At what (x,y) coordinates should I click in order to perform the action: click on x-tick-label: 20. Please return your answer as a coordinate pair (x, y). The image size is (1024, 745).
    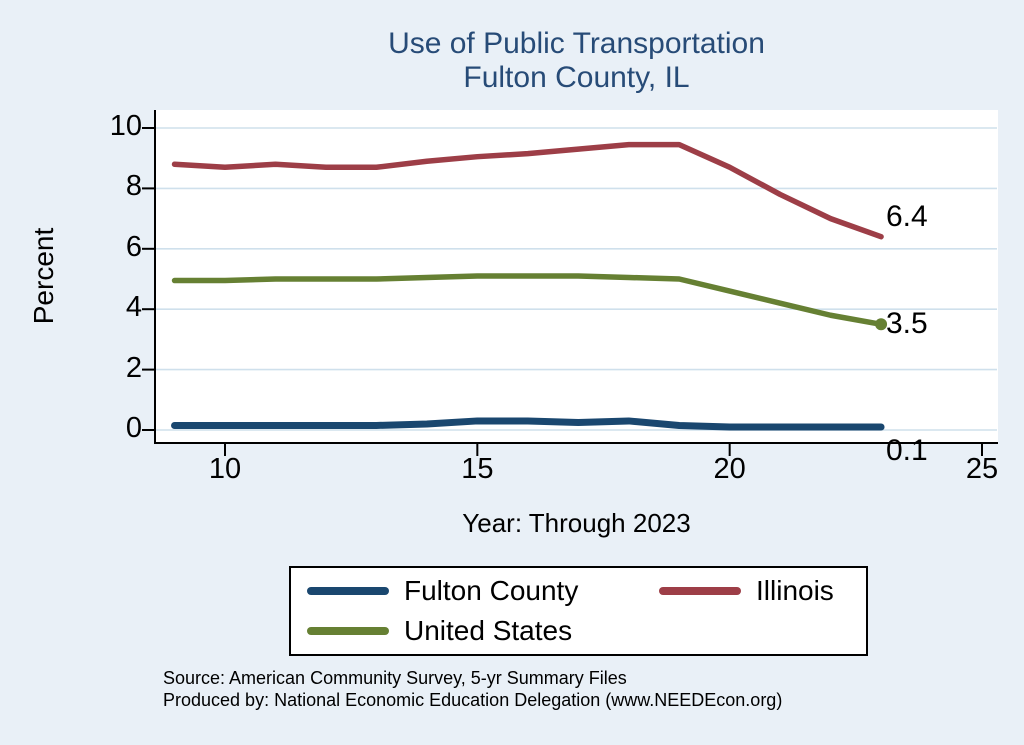
    Looking at the image, I should click on (729, 469).